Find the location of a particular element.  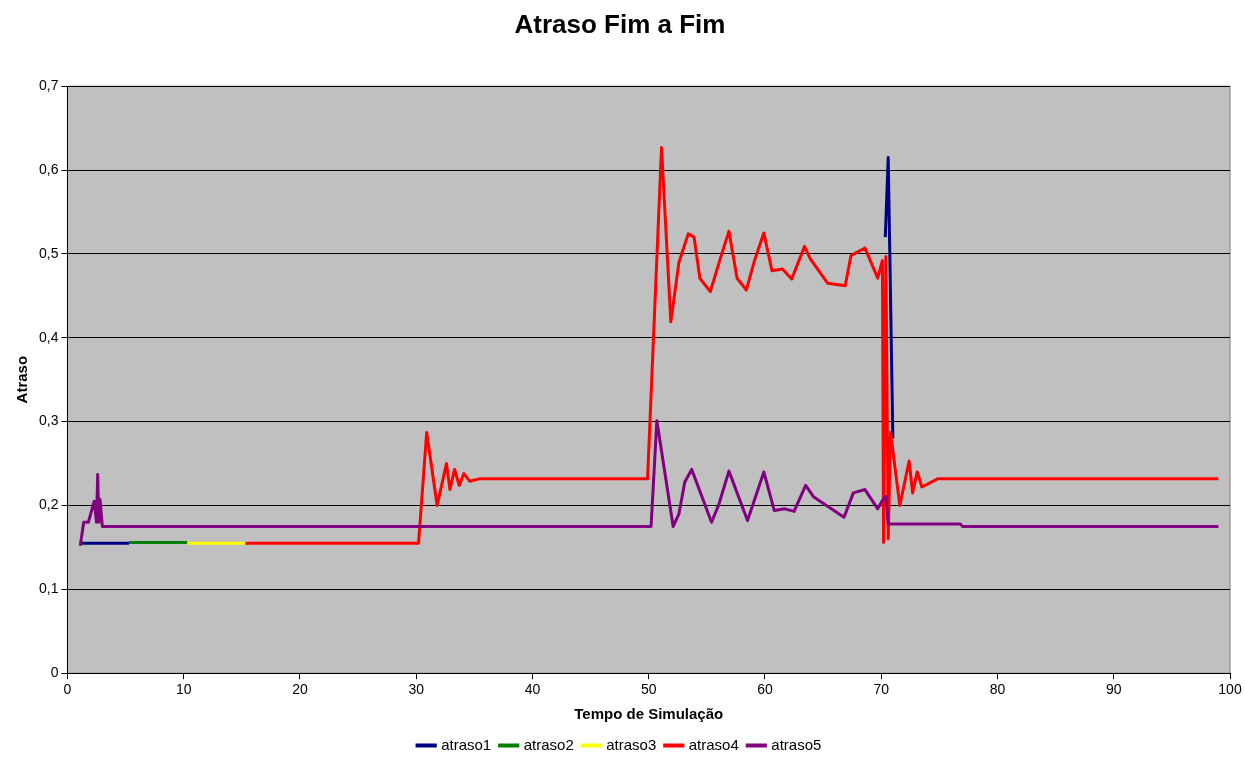

y-tick-label: 0,1 is located at coordinates (48, 588).